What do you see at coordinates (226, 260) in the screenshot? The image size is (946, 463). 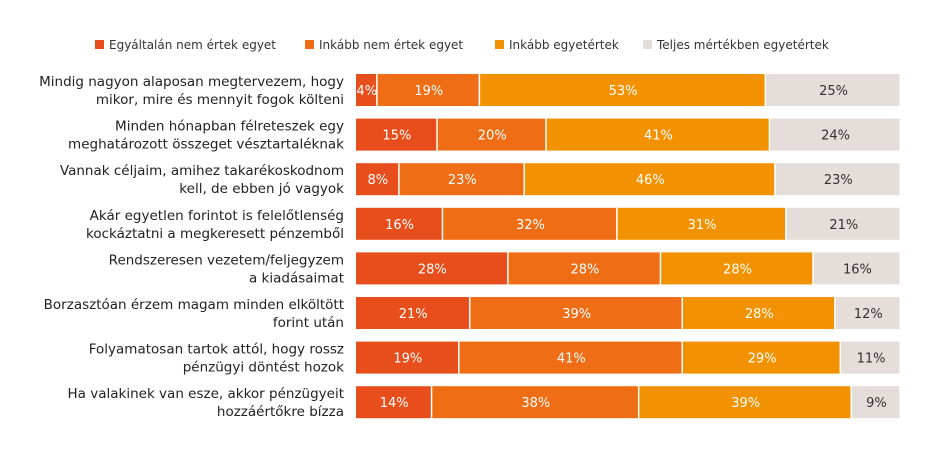 I see `category-label-line: Rendszeresen vezetem/feljegyzem` at bounding box center [226, 260].